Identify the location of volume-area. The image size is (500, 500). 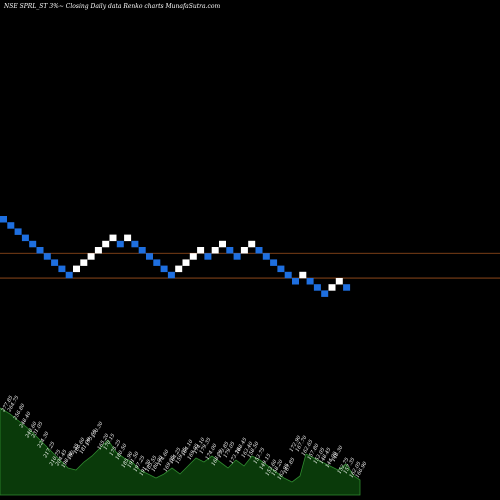
(180, 451).